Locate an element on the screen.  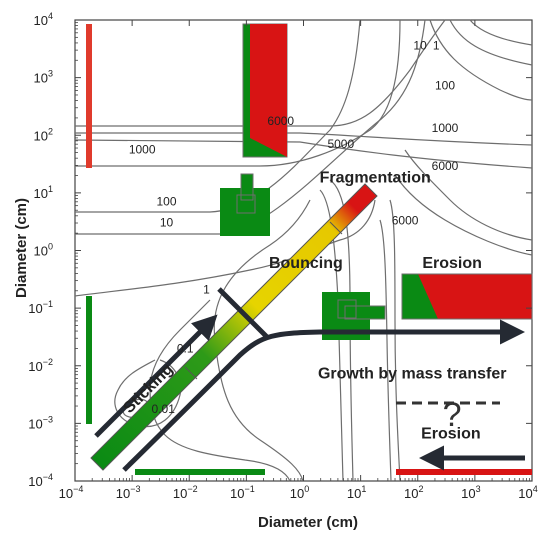
sticking-arrow is located at coordinates (156, 376).